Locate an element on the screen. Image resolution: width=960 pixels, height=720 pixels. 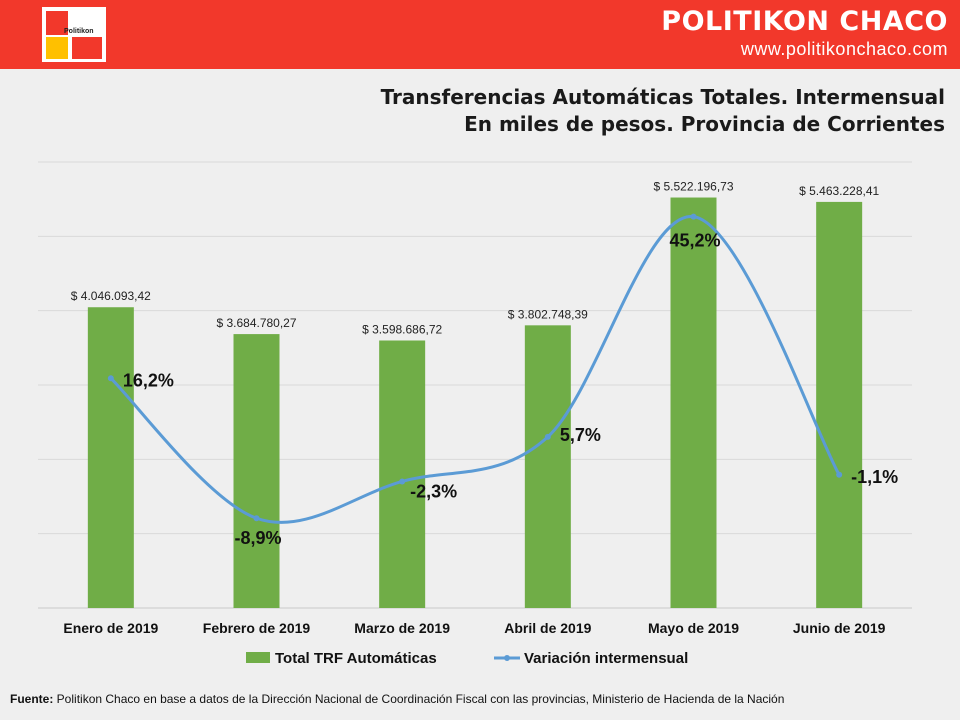
x-tick-label: Mayo de 2019 is located at coordinates (693, 628).